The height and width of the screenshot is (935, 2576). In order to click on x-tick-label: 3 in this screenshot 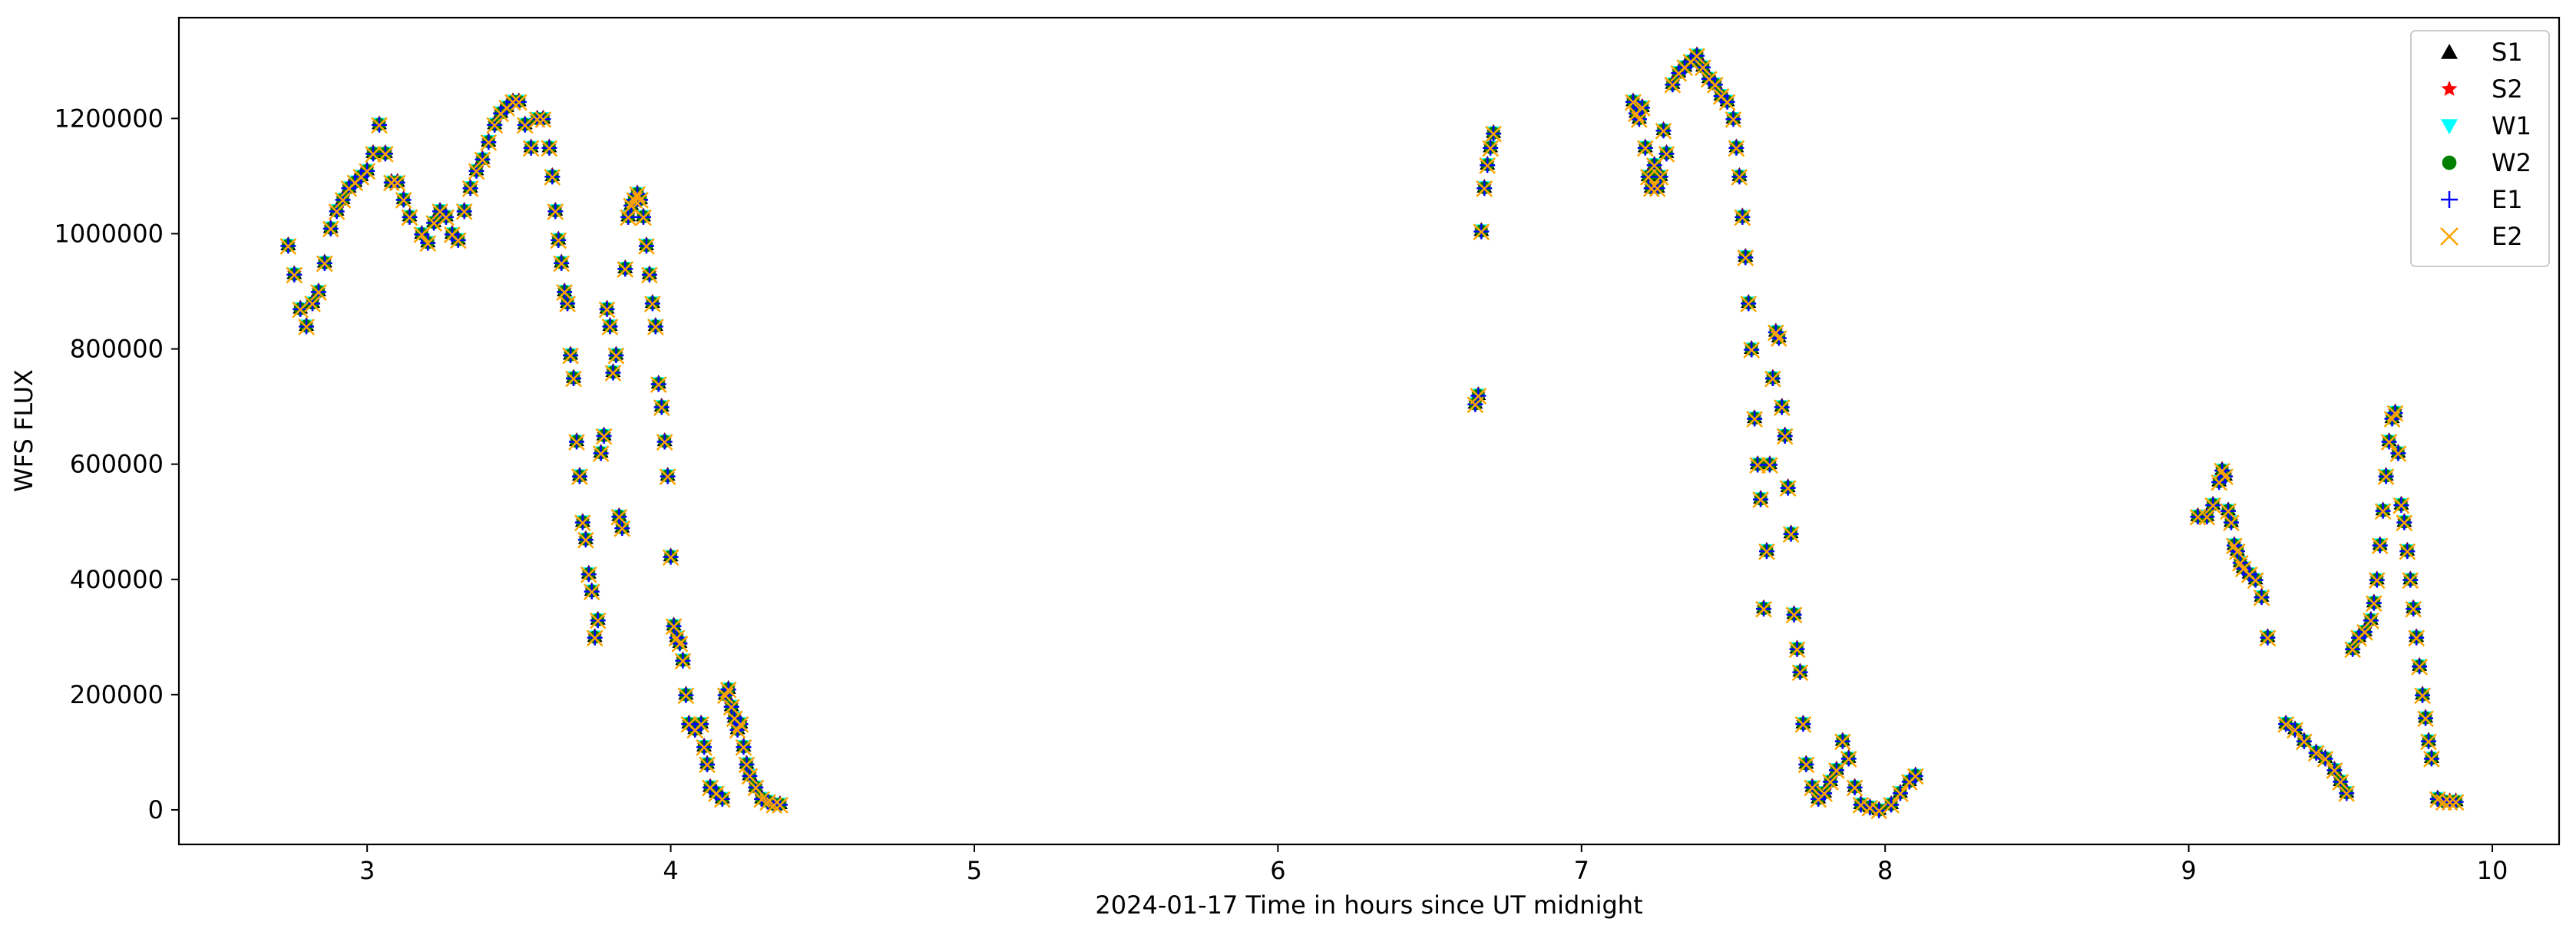, I will do `click(367, 870)`.